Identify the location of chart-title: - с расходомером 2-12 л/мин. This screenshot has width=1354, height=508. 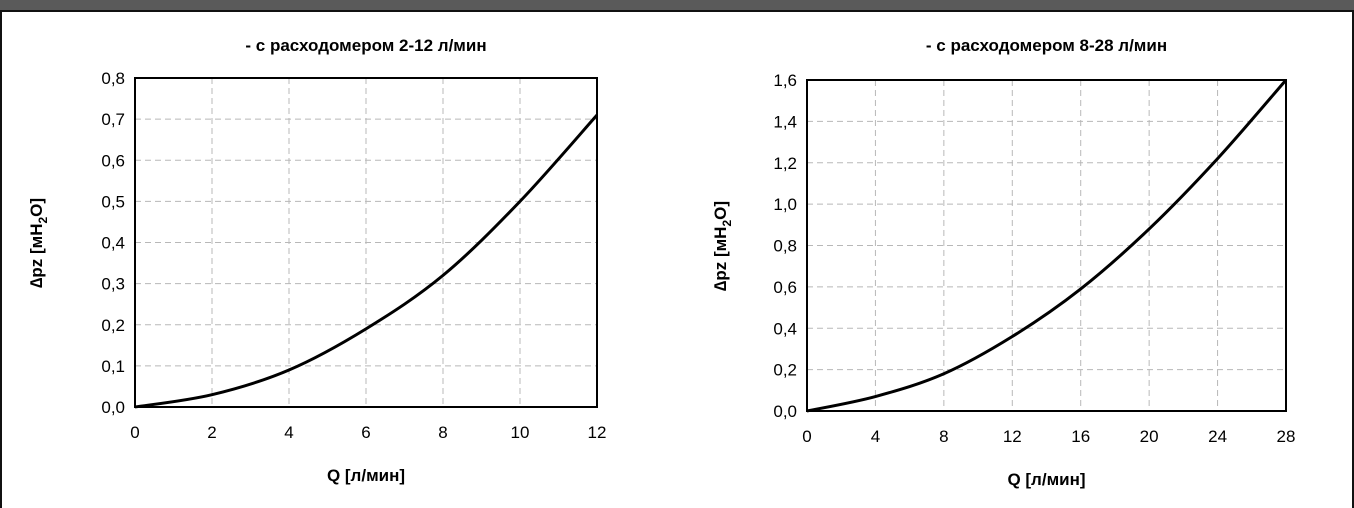
(365, 45).